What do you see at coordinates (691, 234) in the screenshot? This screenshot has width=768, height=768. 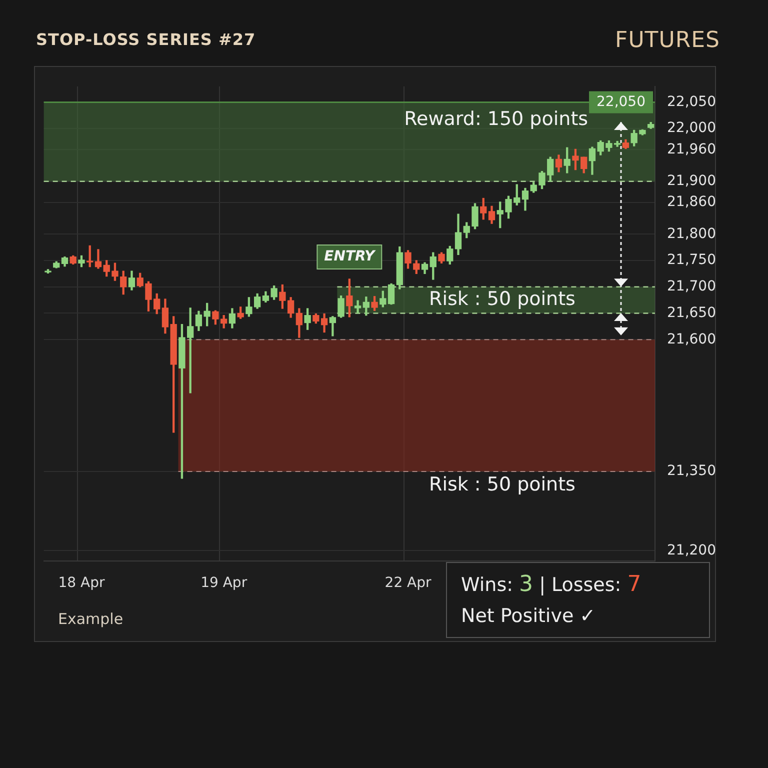 I see `y-tick-label: 21,800` at bounding box center [691, 234].